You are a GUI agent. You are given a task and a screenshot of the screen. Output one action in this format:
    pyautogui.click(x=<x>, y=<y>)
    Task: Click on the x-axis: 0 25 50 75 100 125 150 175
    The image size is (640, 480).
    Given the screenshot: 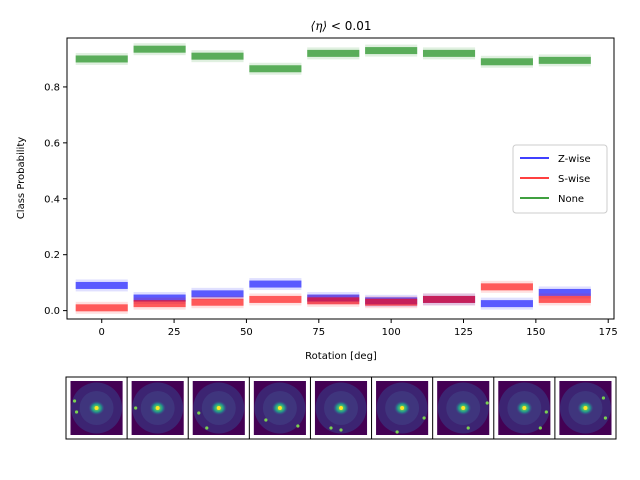 What is the action you would take?
    pyautogui.click(x=358, y=328)
    